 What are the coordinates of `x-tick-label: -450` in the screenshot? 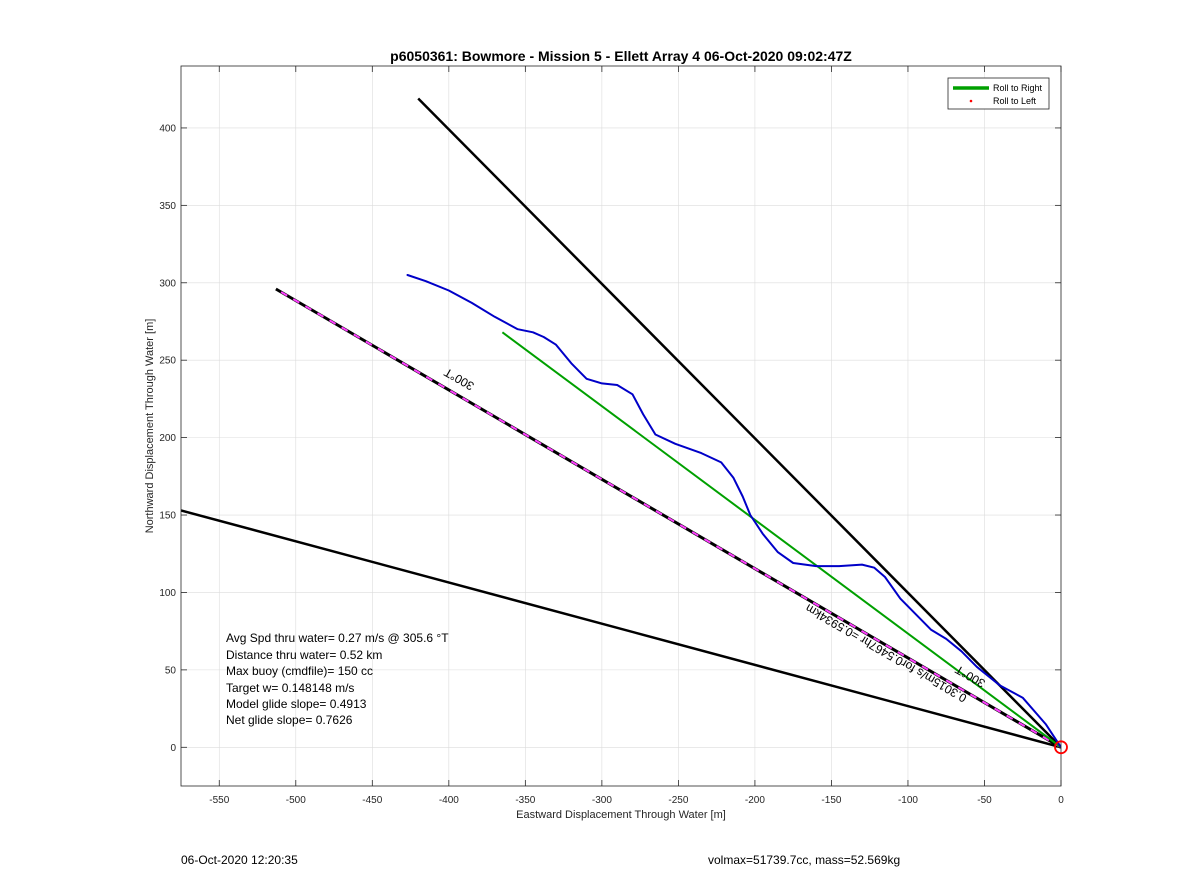 It's located at (372, 800).